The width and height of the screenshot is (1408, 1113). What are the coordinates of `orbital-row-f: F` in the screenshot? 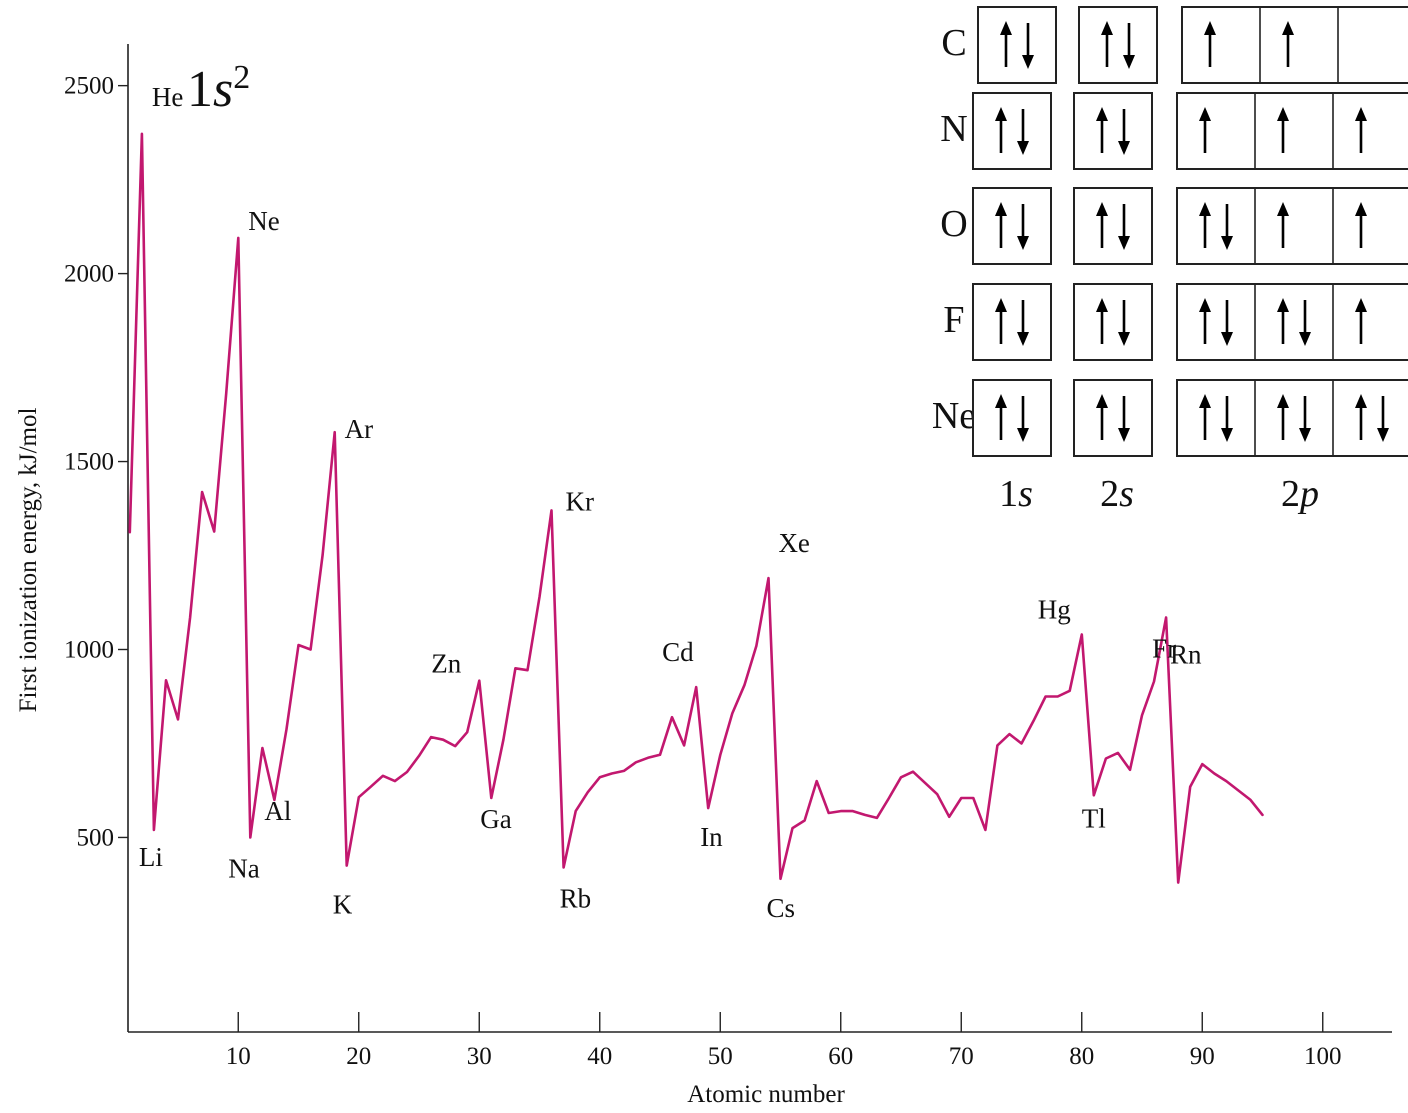 It's located at (1175, 322).